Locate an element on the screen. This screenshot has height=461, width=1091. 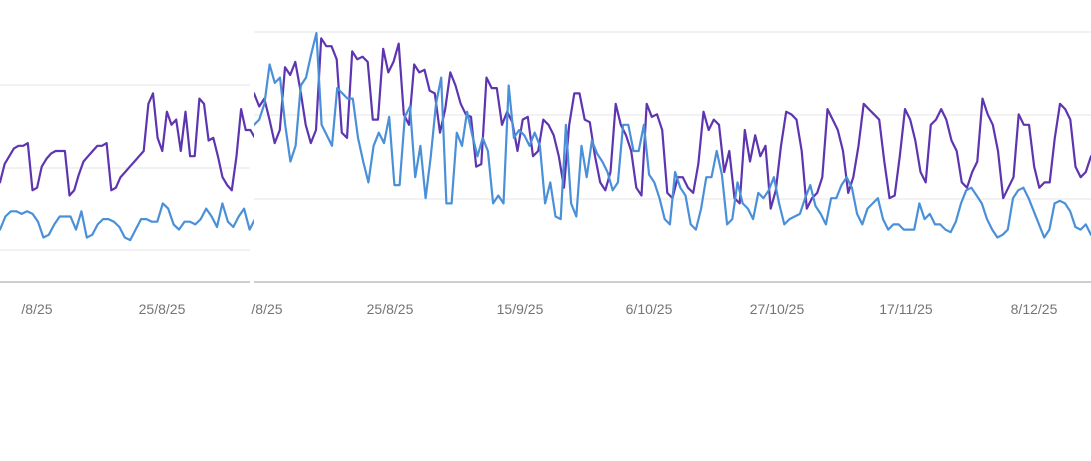
x-tick-label: 15/9/25 is located at coordinates (520, 309).